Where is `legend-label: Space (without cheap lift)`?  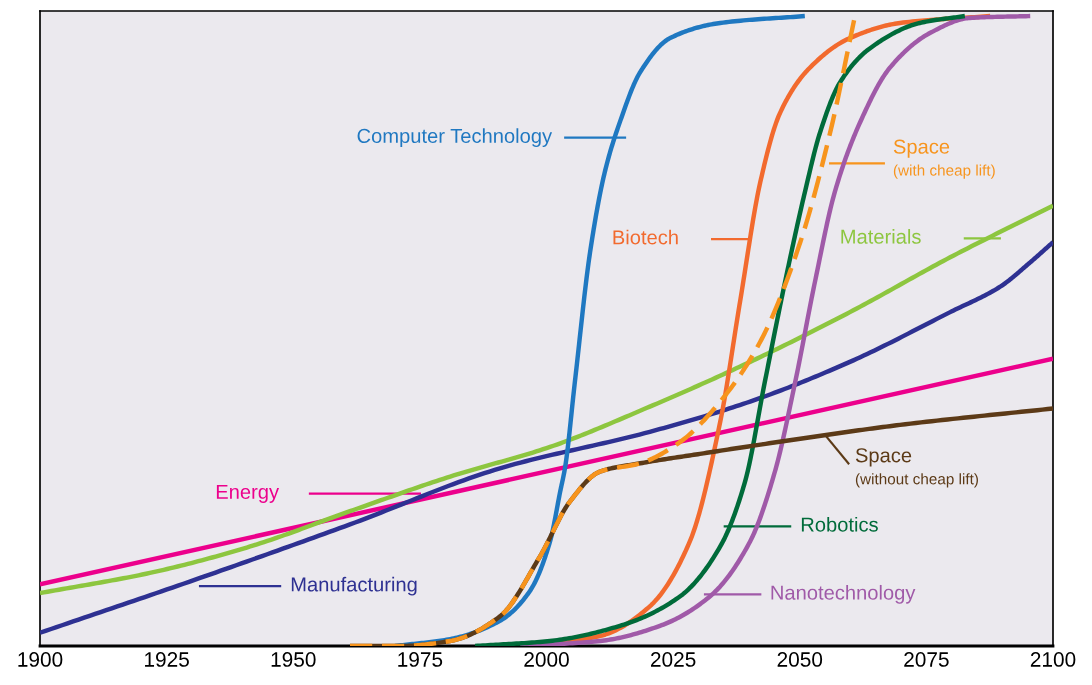 legend-label: Space (without cheap lift) is located at coordinates (916, 468).